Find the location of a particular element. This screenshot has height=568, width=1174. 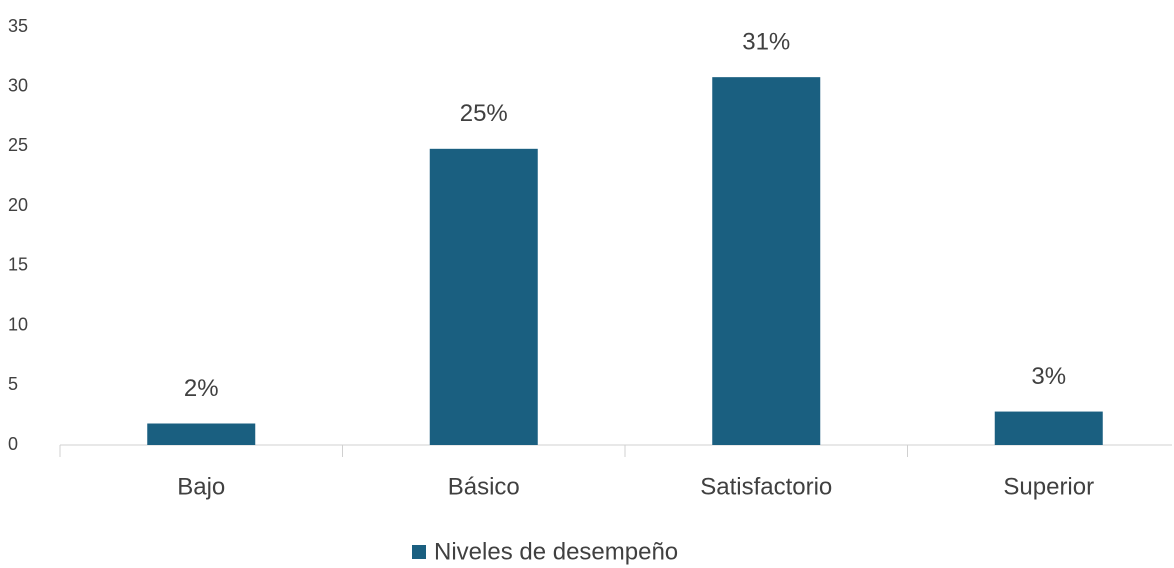

y-tick-label: 35 is located at coordinates (18, 26).